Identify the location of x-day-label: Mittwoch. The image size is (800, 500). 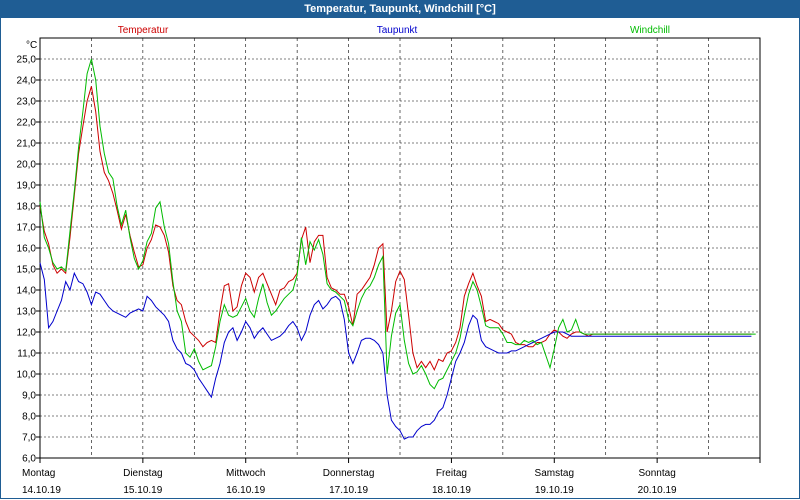
(245, 473).